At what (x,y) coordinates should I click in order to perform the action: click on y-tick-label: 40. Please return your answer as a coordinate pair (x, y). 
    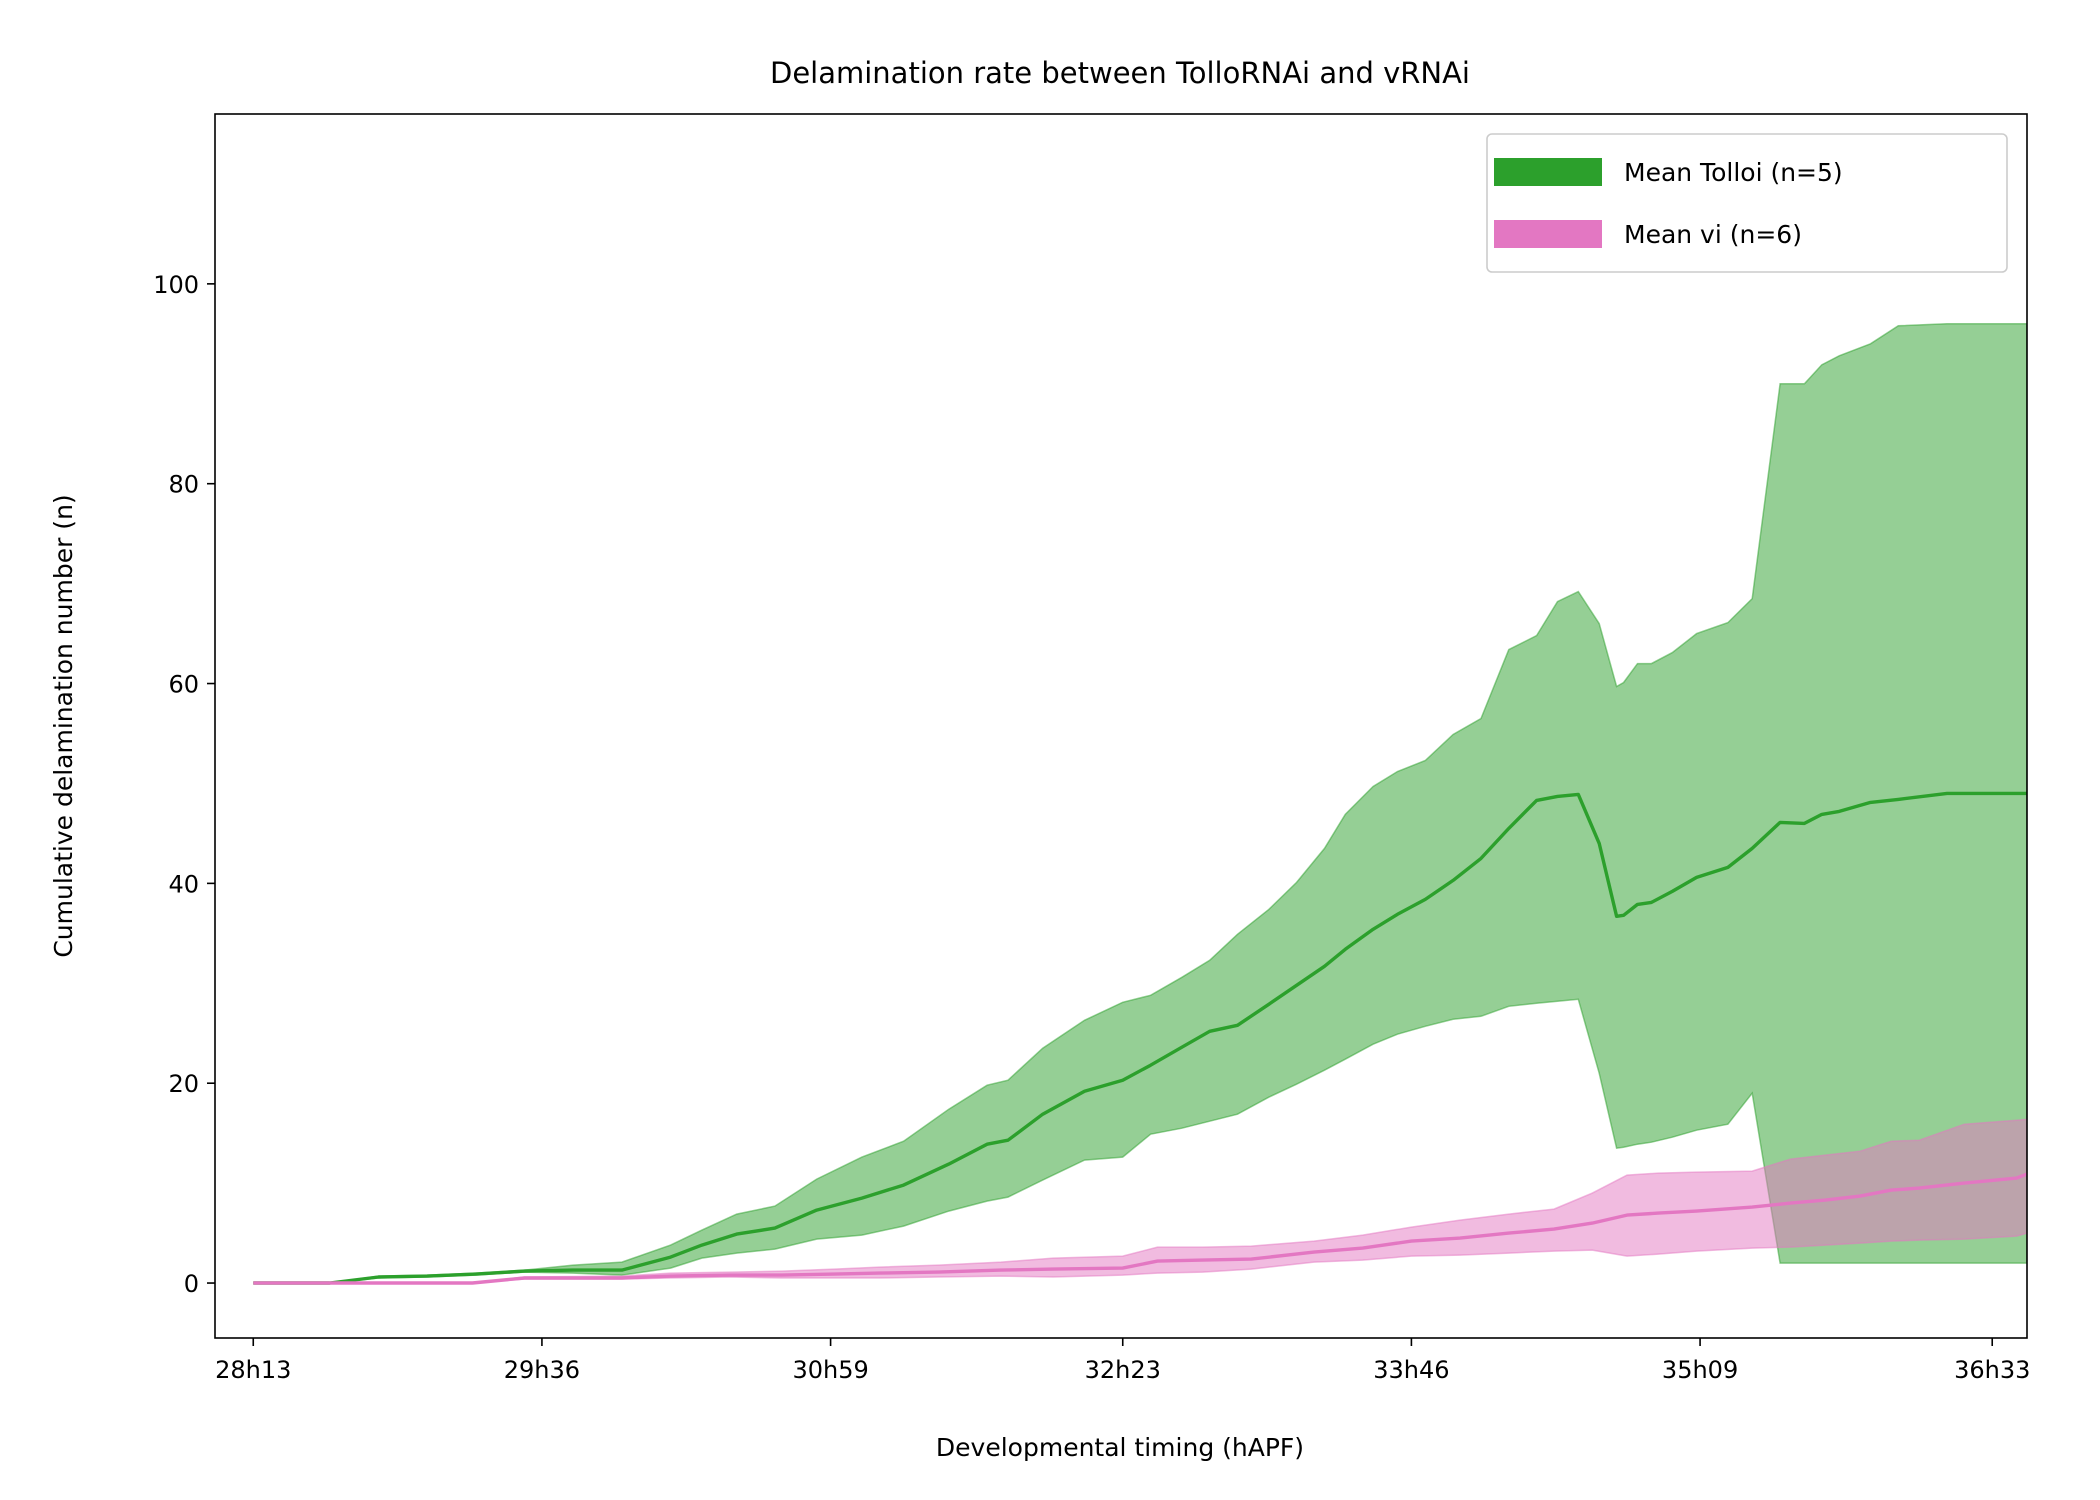
    Looking at the image, I should click on (183, 884).